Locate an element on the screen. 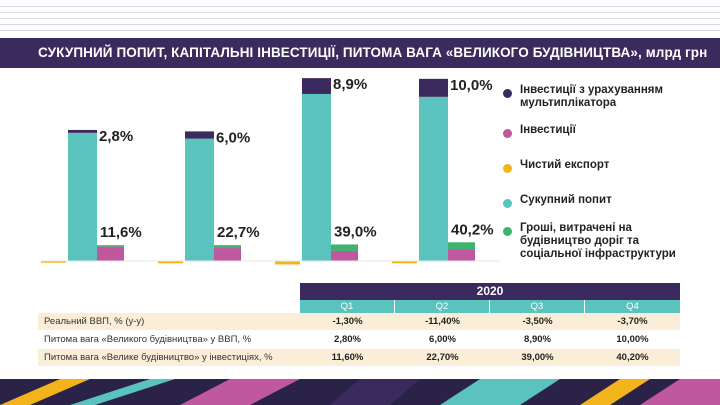  legend-label-aggregate-demand: Сукупний попит is located at coordinates (566, 200).